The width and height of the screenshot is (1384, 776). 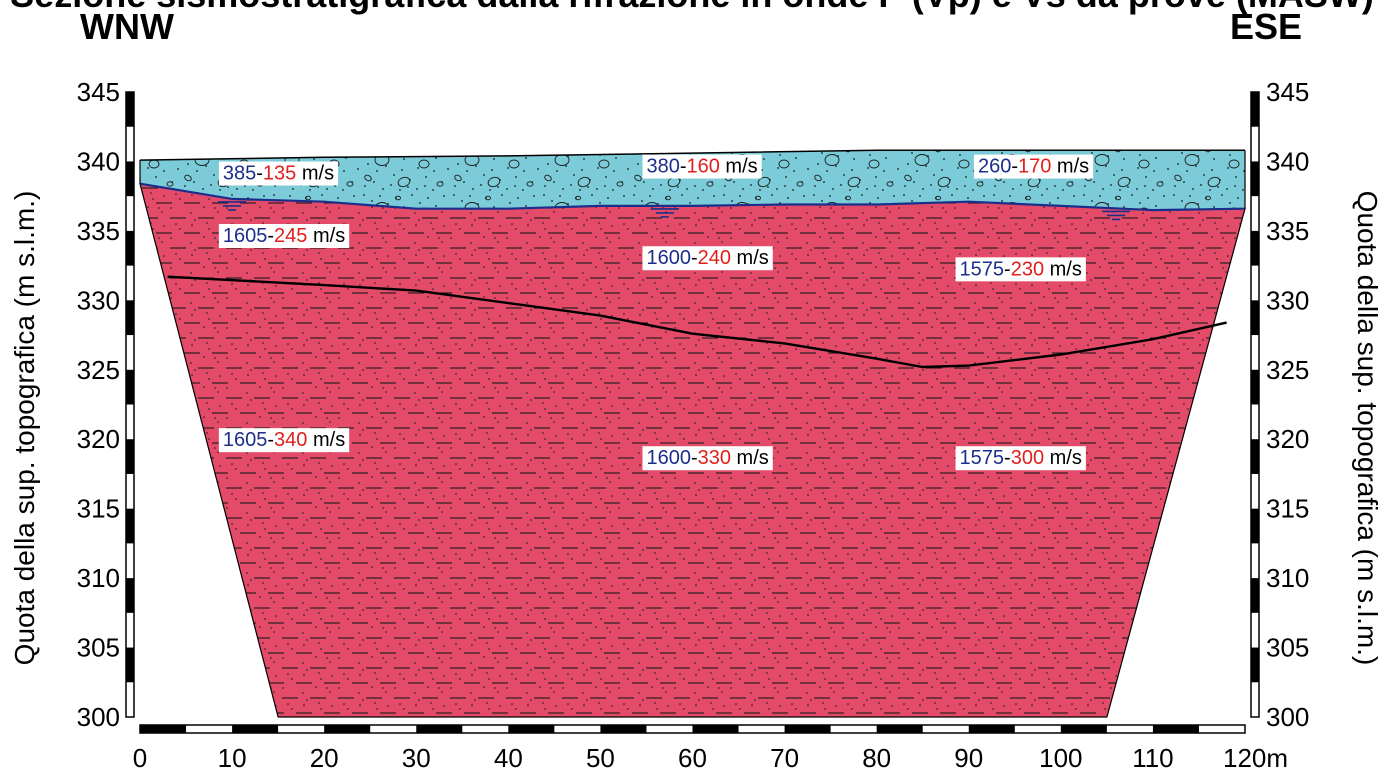 I want to click on y-tick-label-right: 325, so click(x=1287, y=370).